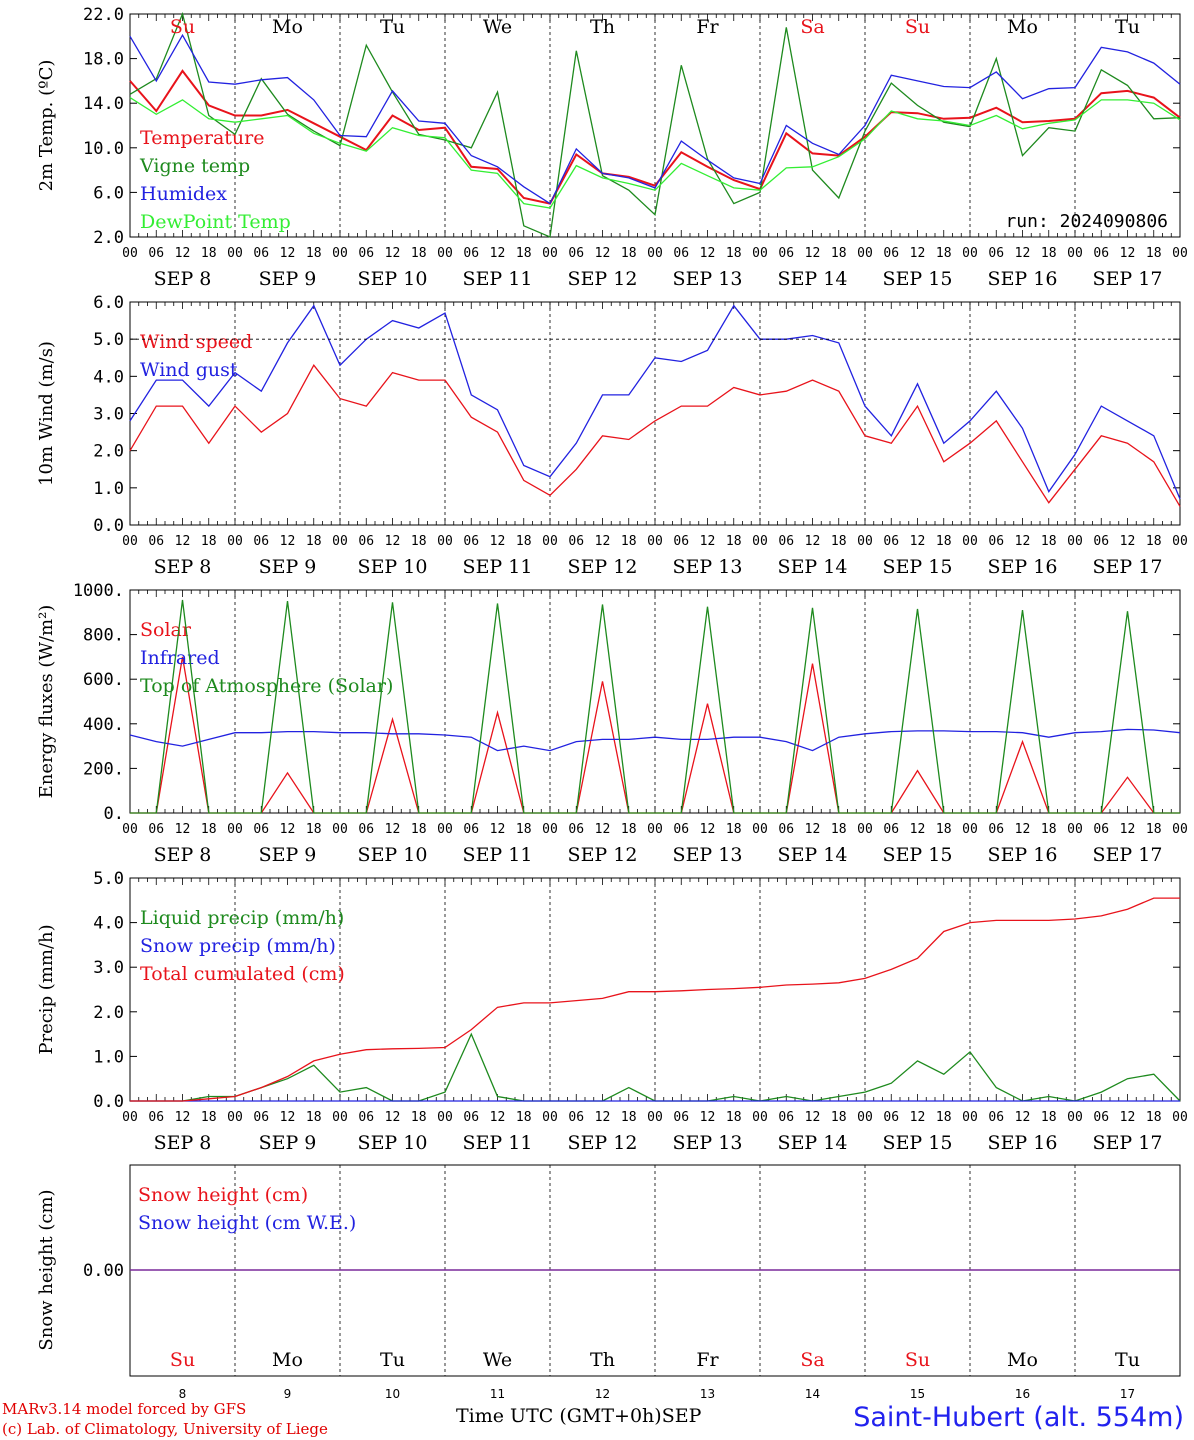 This screenshot has height=1440, width=1194. Describe the element at coordinates (655, 153) in the screenshot. I see `series-line-dewpoint-temp` at that location.